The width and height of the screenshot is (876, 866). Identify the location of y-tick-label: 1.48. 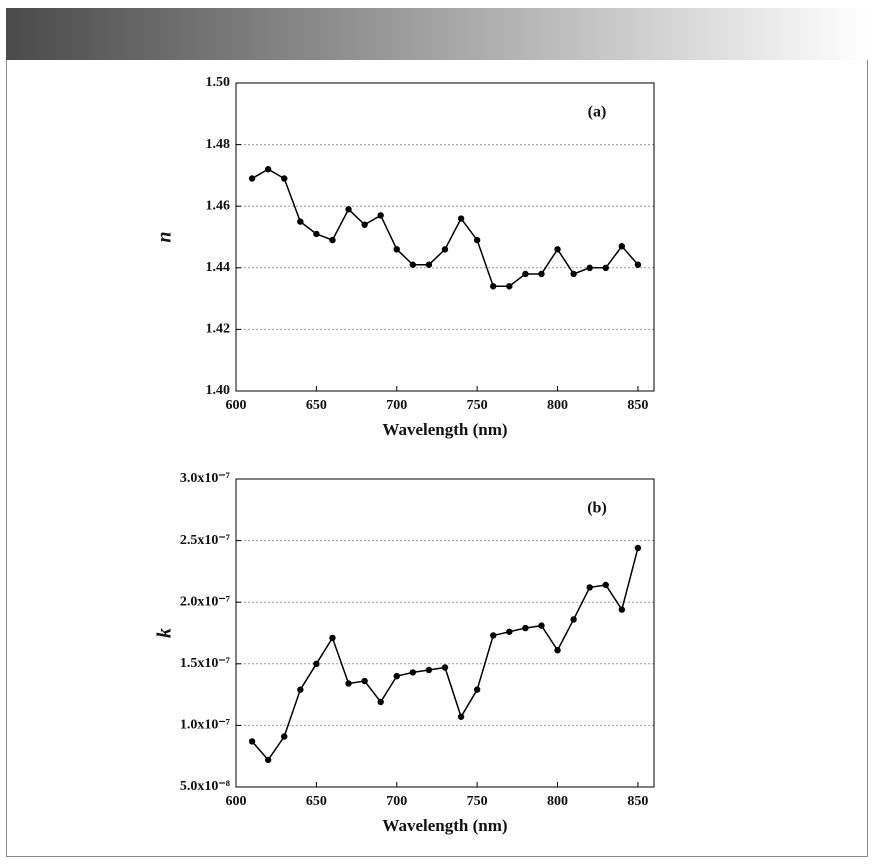
(218, 144).